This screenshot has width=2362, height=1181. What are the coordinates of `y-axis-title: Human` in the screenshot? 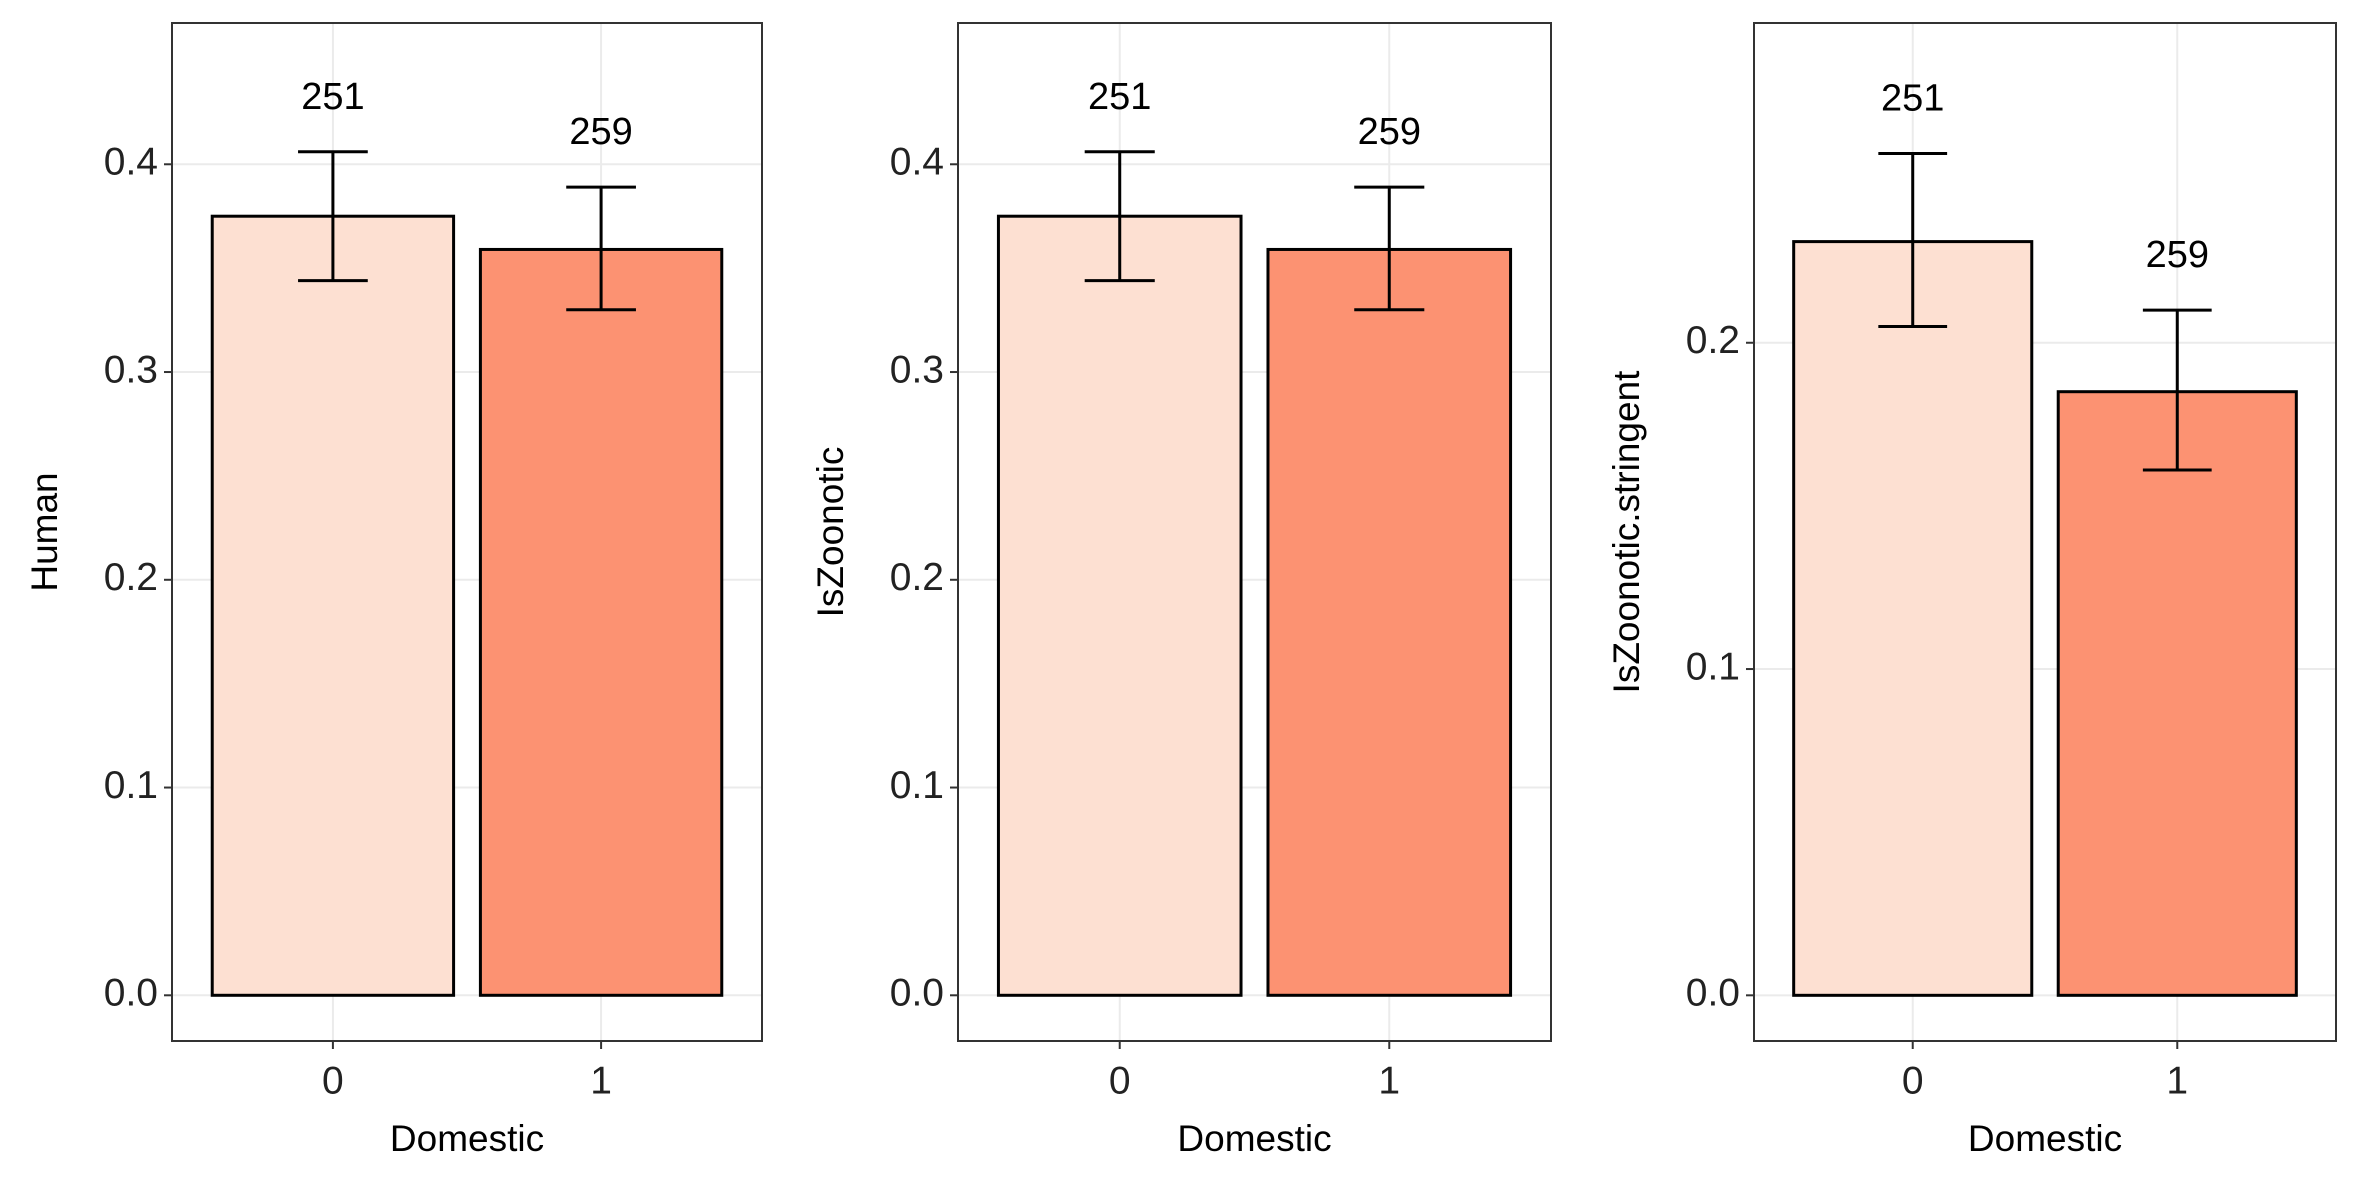 It's located at (44, 531).